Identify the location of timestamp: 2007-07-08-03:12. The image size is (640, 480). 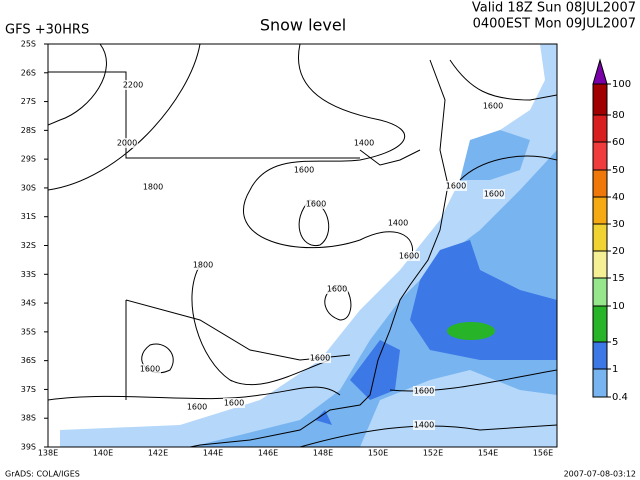
(600, 474).